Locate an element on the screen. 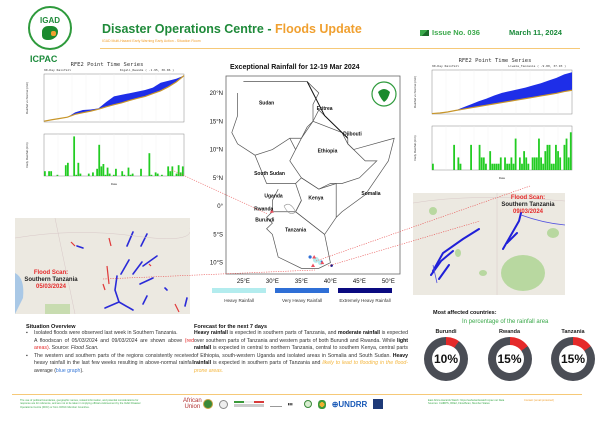 The image size is (600, 424). country-label: Kenya is located at coordinates (315, 198).